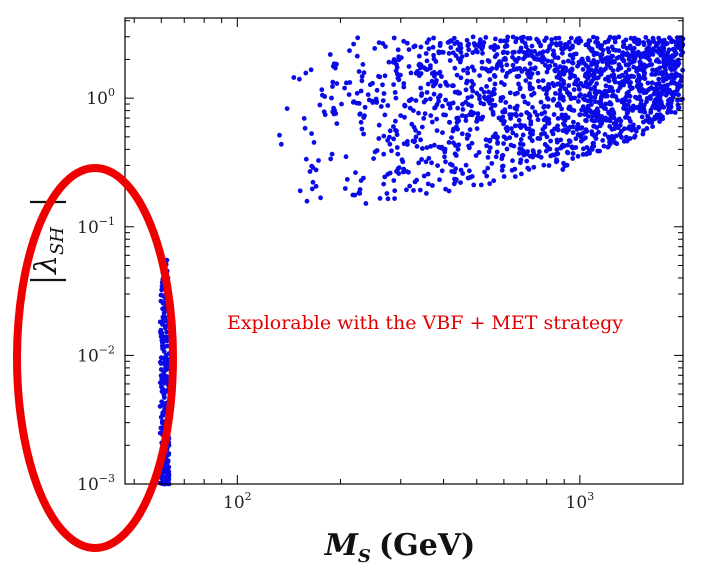 The image size is (710, 575). What do you see at coordinates (237, 501) in the screenshot?
I see `x-tick-label: 102` at bounding box center [237, 501].